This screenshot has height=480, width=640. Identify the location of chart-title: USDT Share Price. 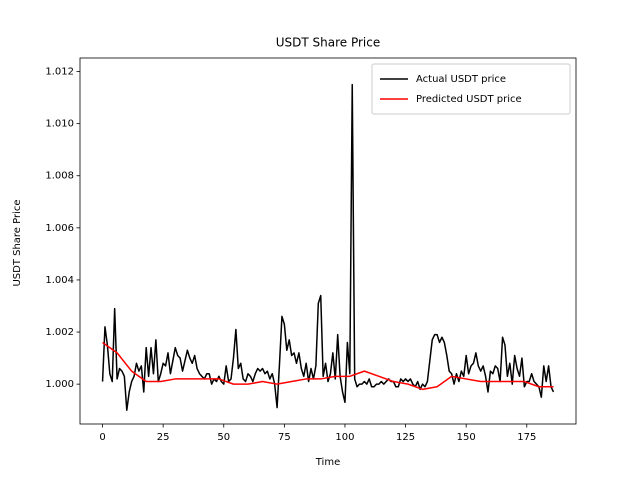
(328, 43).